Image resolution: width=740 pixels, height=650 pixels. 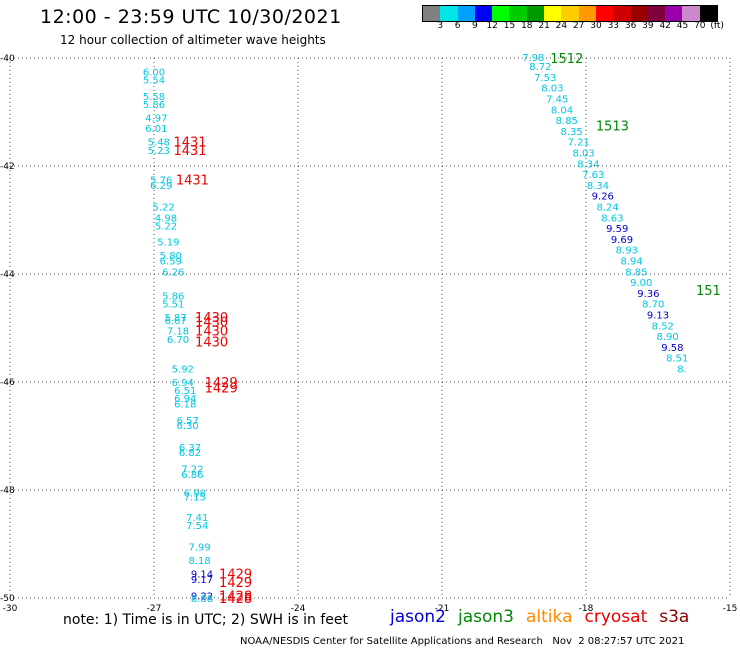 I want to click on swh-data-label: 7.63, so click(x=593, y=175).